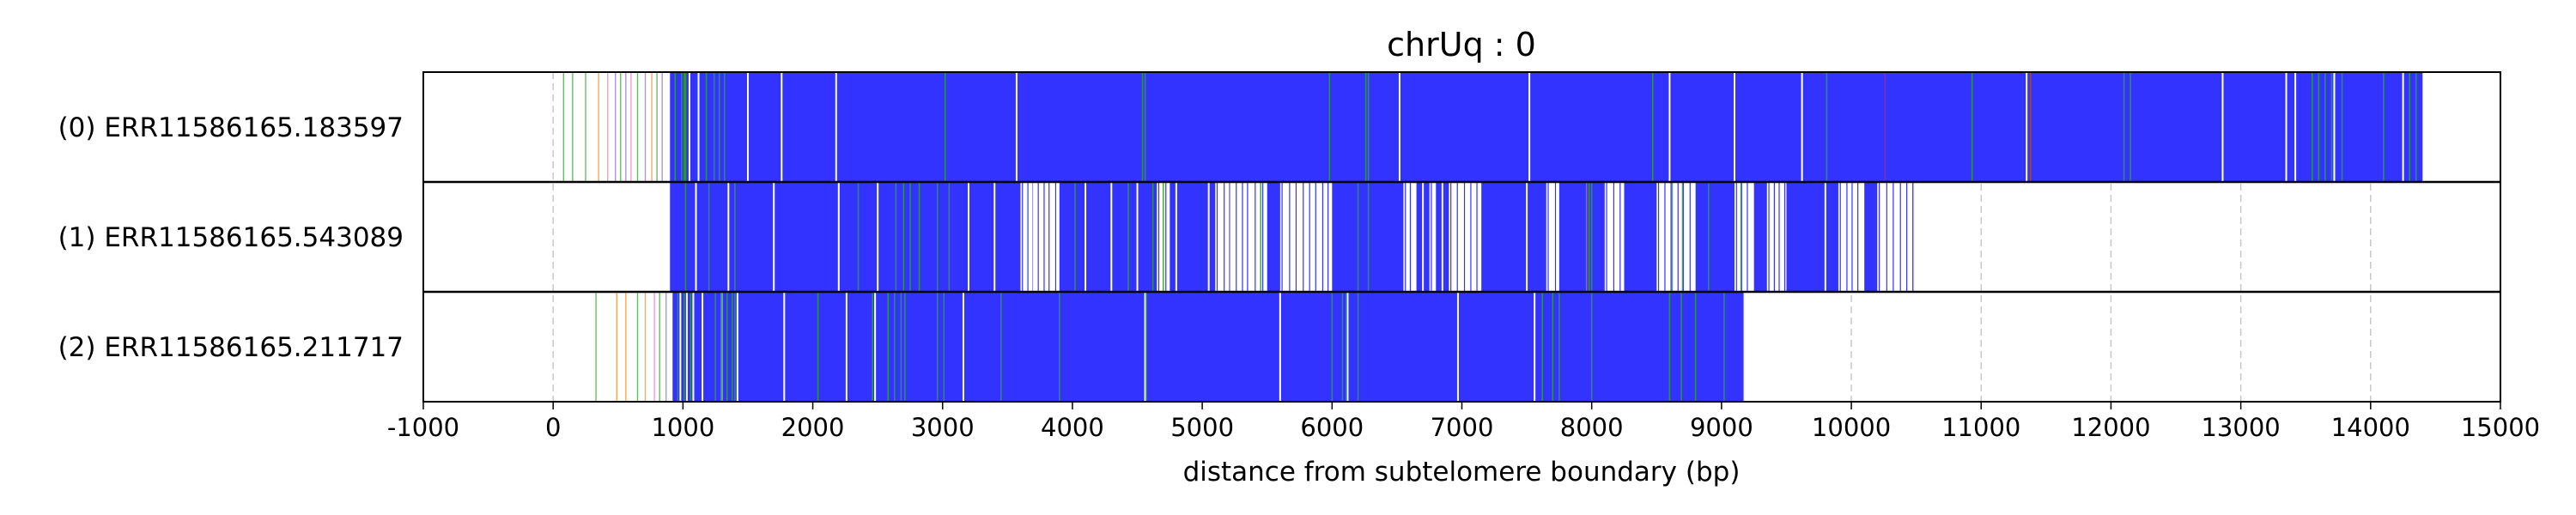  What do you see at coordinates (231, 347) in the screenshot?
I see `read-label: (2) ERR11586165.211717` at bounding box center [231, 347].